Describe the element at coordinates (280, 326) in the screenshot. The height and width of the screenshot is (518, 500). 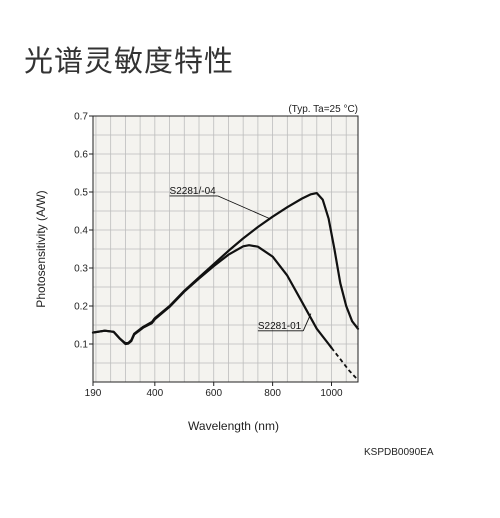
I see `series-label-1: S2281-01` at that location.